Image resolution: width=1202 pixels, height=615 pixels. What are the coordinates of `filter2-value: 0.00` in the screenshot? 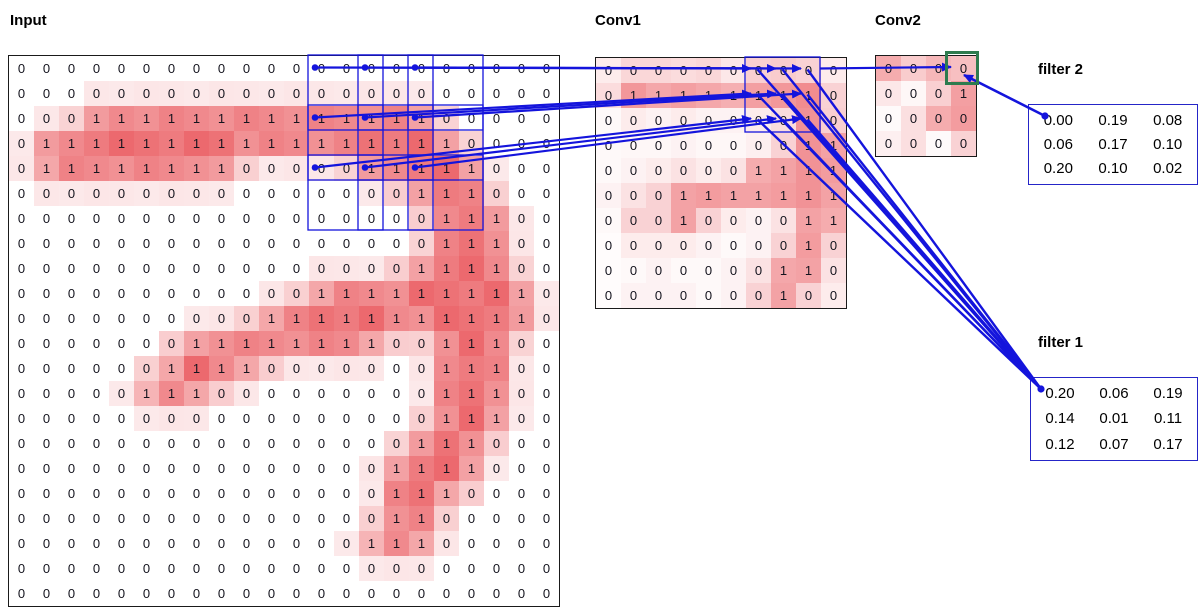 It's located at (1058, 120).